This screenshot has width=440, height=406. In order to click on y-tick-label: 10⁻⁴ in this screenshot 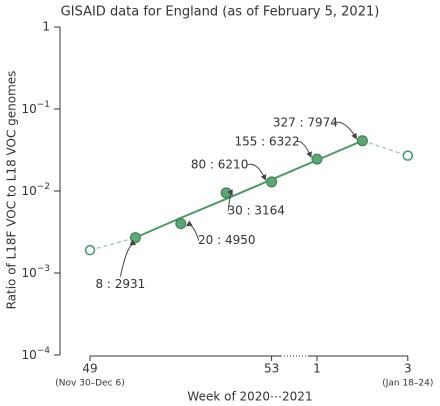, I will do `click(35, 354)`.